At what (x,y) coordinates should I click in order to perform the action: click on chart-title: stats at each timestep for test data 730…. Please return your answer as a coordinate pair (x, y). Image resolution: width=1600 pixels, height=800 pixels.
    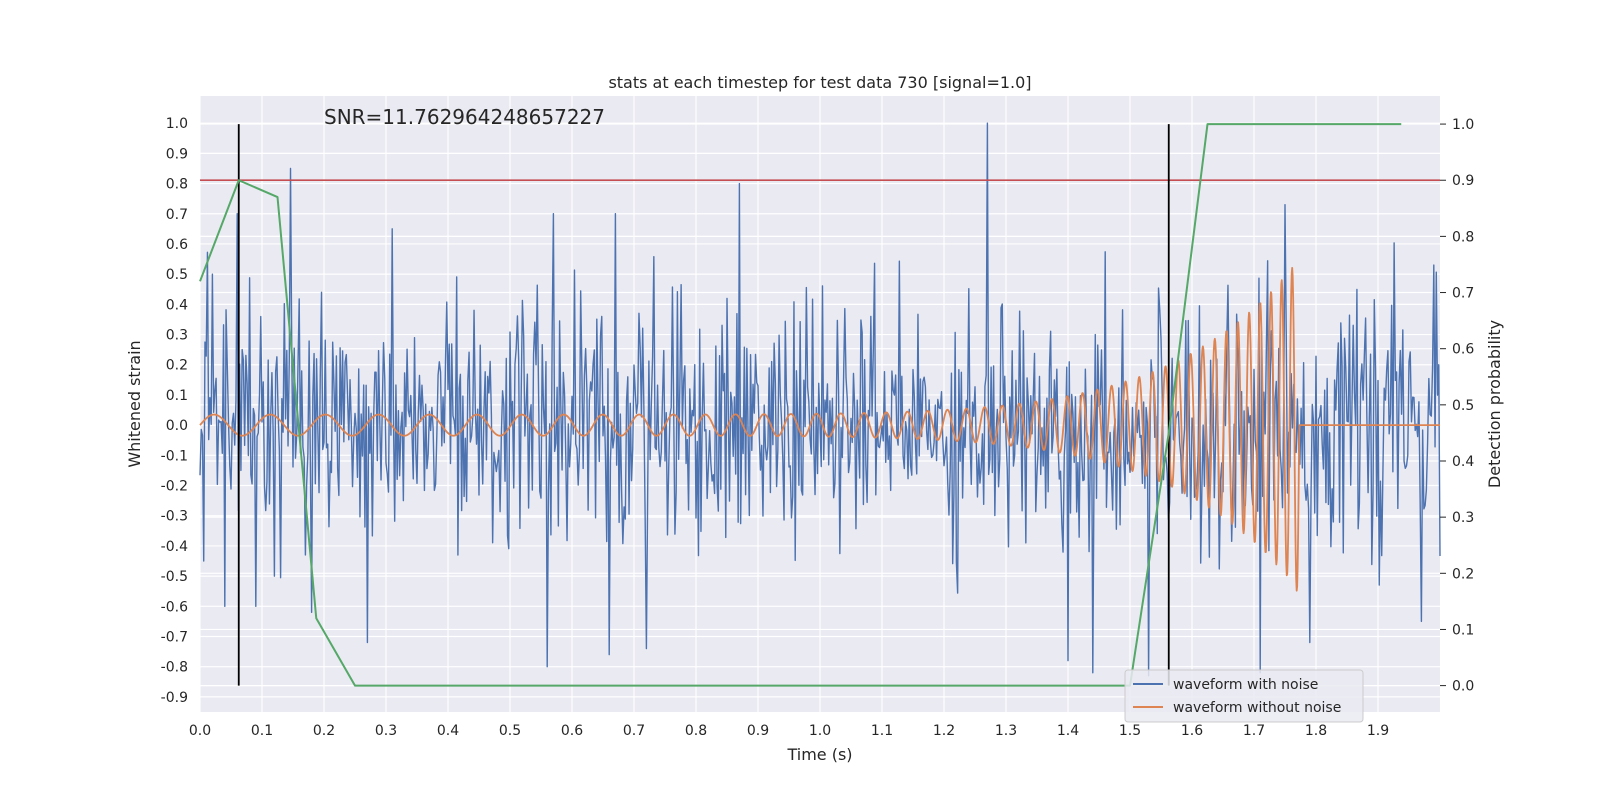
    Looking at the image, I should click on (819, 82).